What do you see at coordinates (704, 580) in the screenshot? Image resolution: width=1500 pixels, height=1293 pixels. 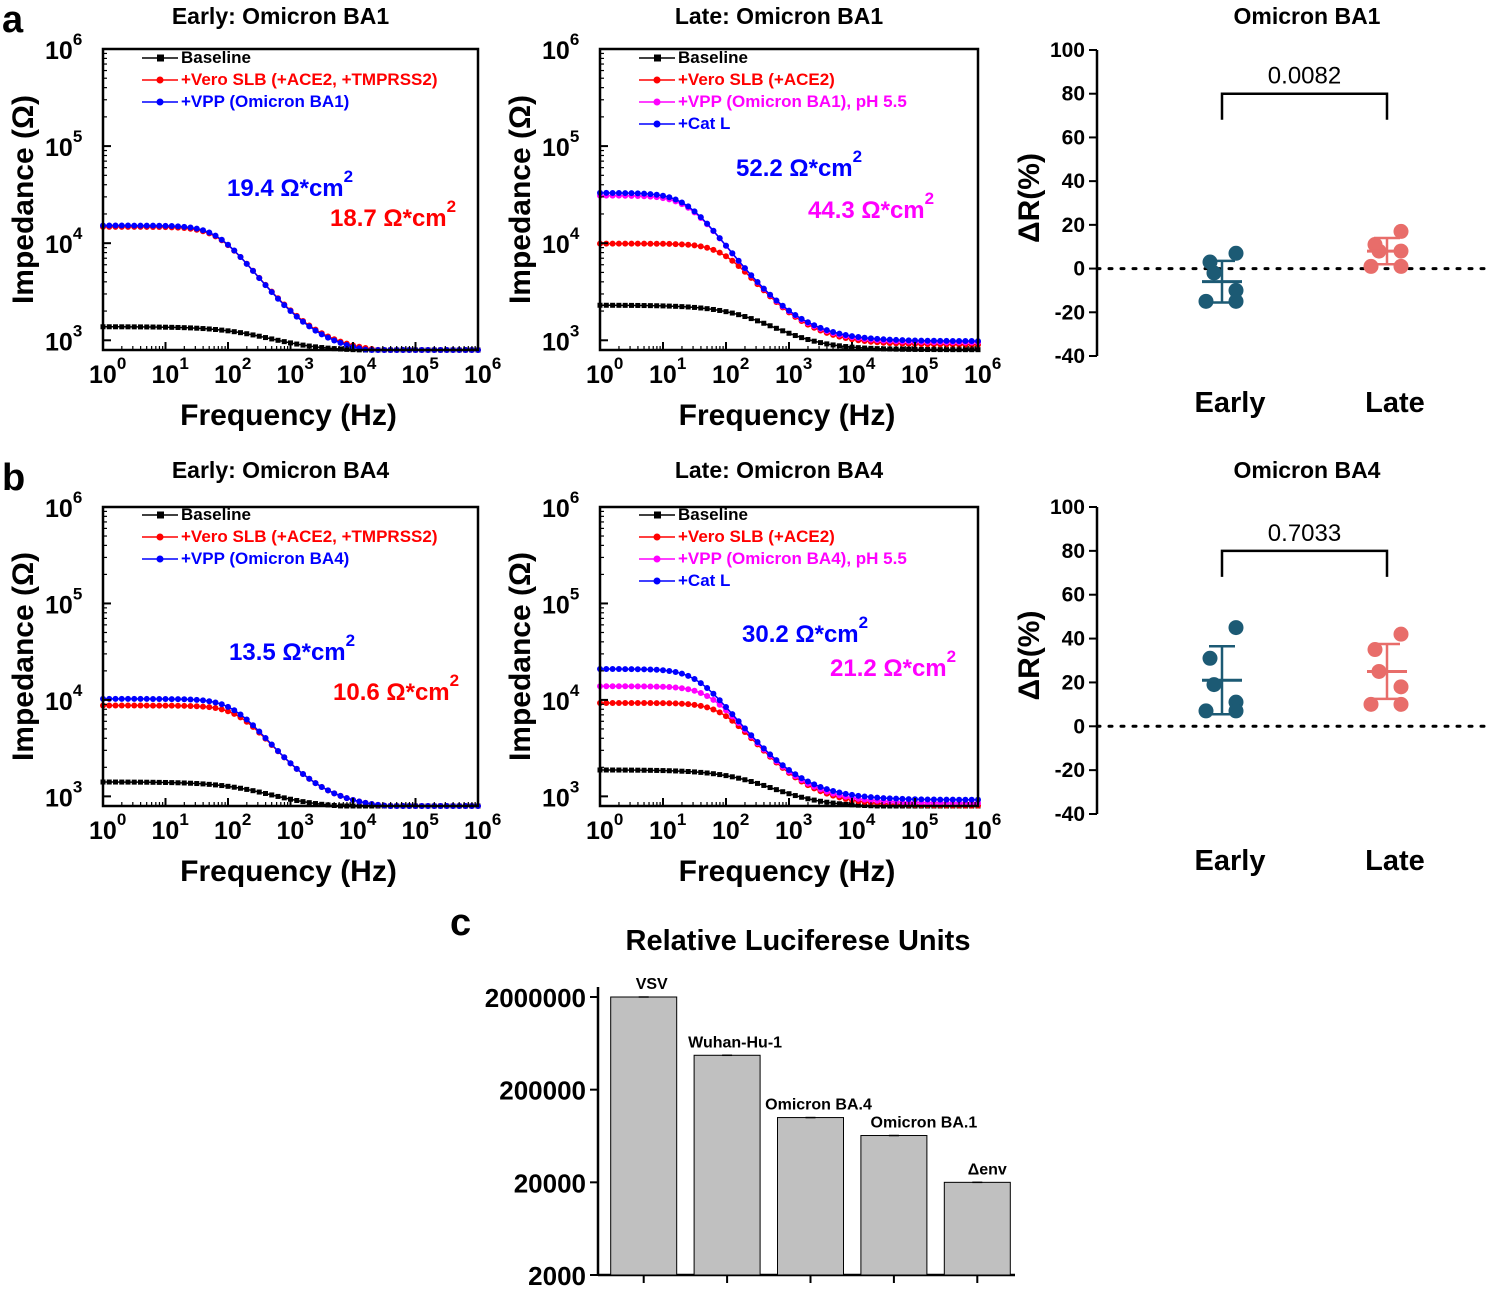 I see `legend-entry: +Cat L` at bounding box center [704, 580].